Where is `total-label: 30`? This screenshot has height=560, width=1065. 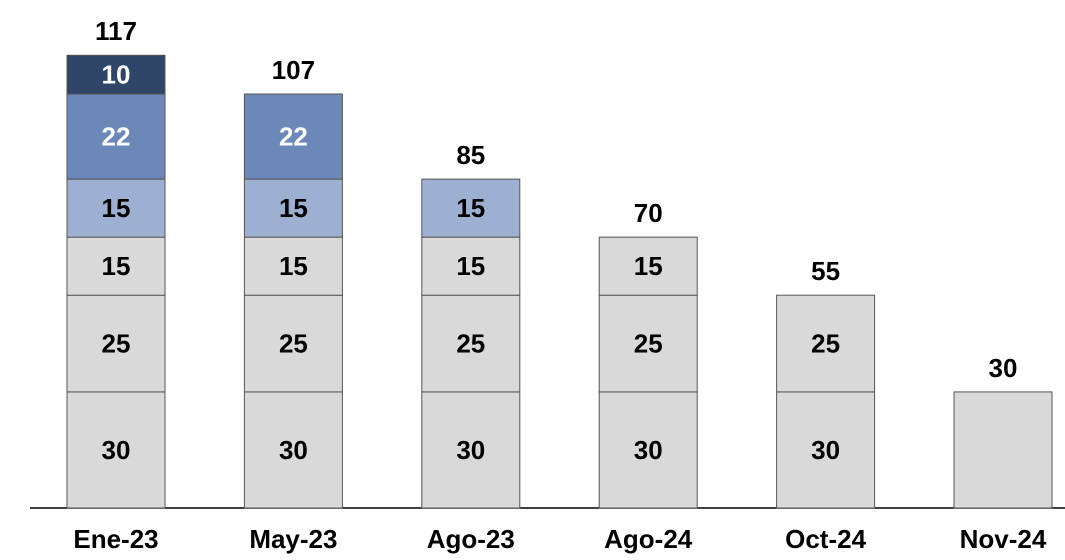
total-label: 30 is located at coordinates (1003, 368).